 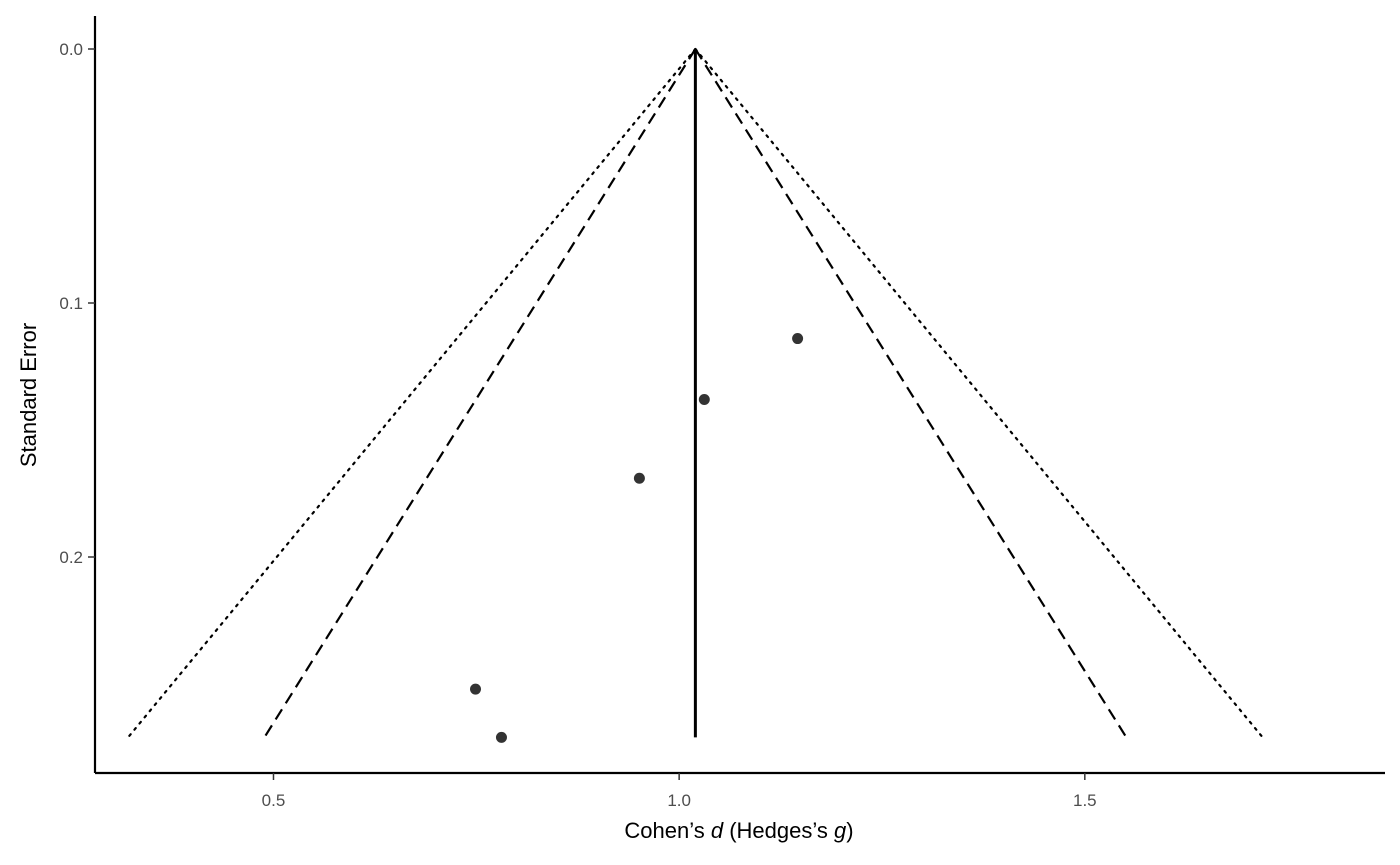 What do you see at coordinates (28, 395) in the screenshot?
I see `y-axis-title: Standard Error` at bounding box center [28, 395].